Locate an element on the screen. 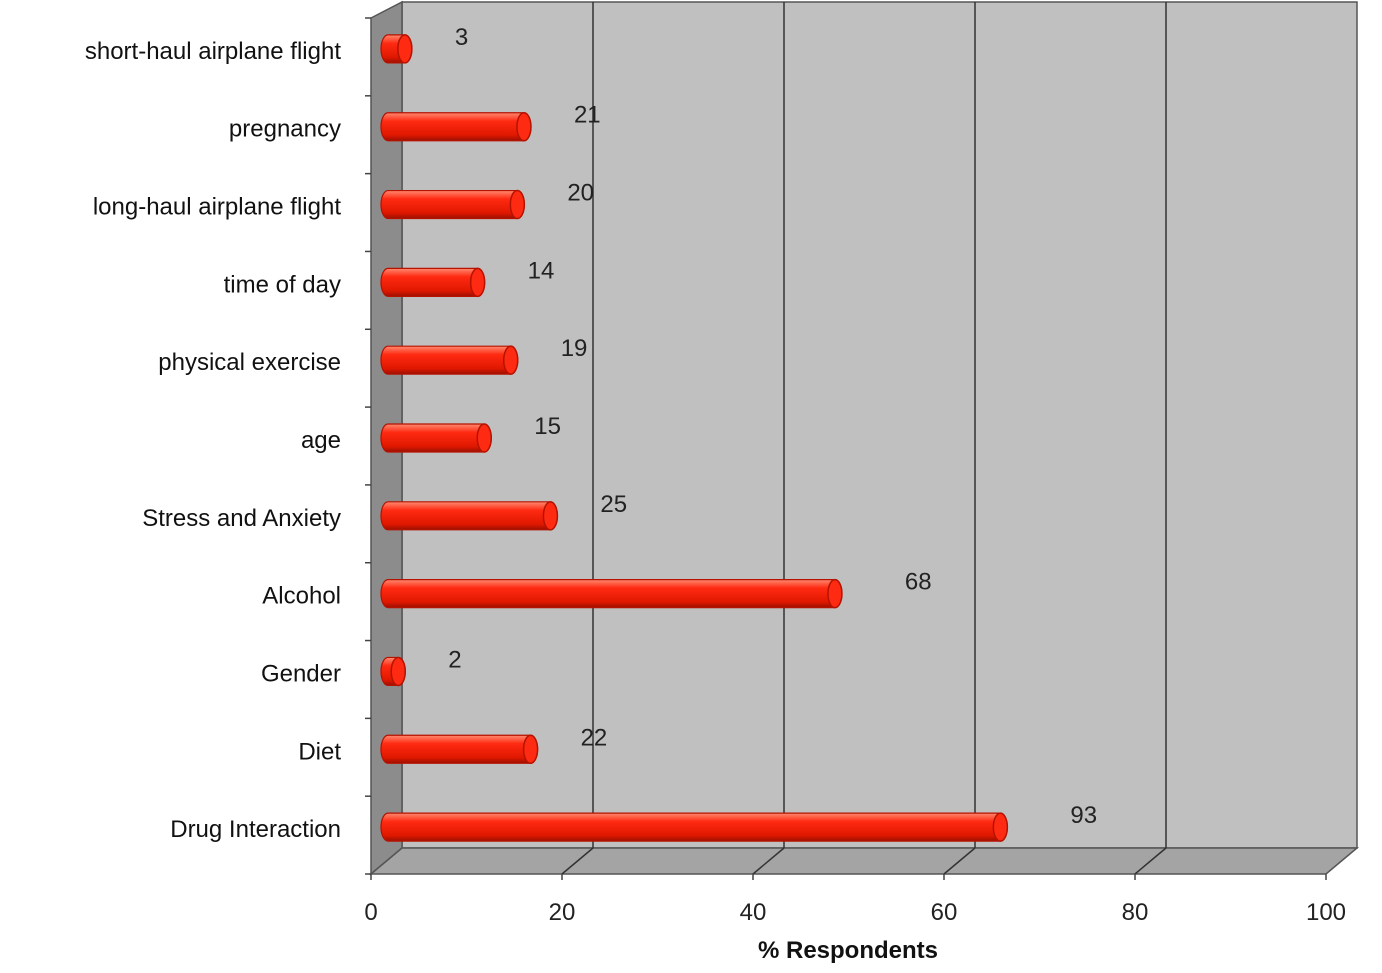 This screenshot has height=973, width=1382. data-label: 20 is located at coordinates (580, 193).